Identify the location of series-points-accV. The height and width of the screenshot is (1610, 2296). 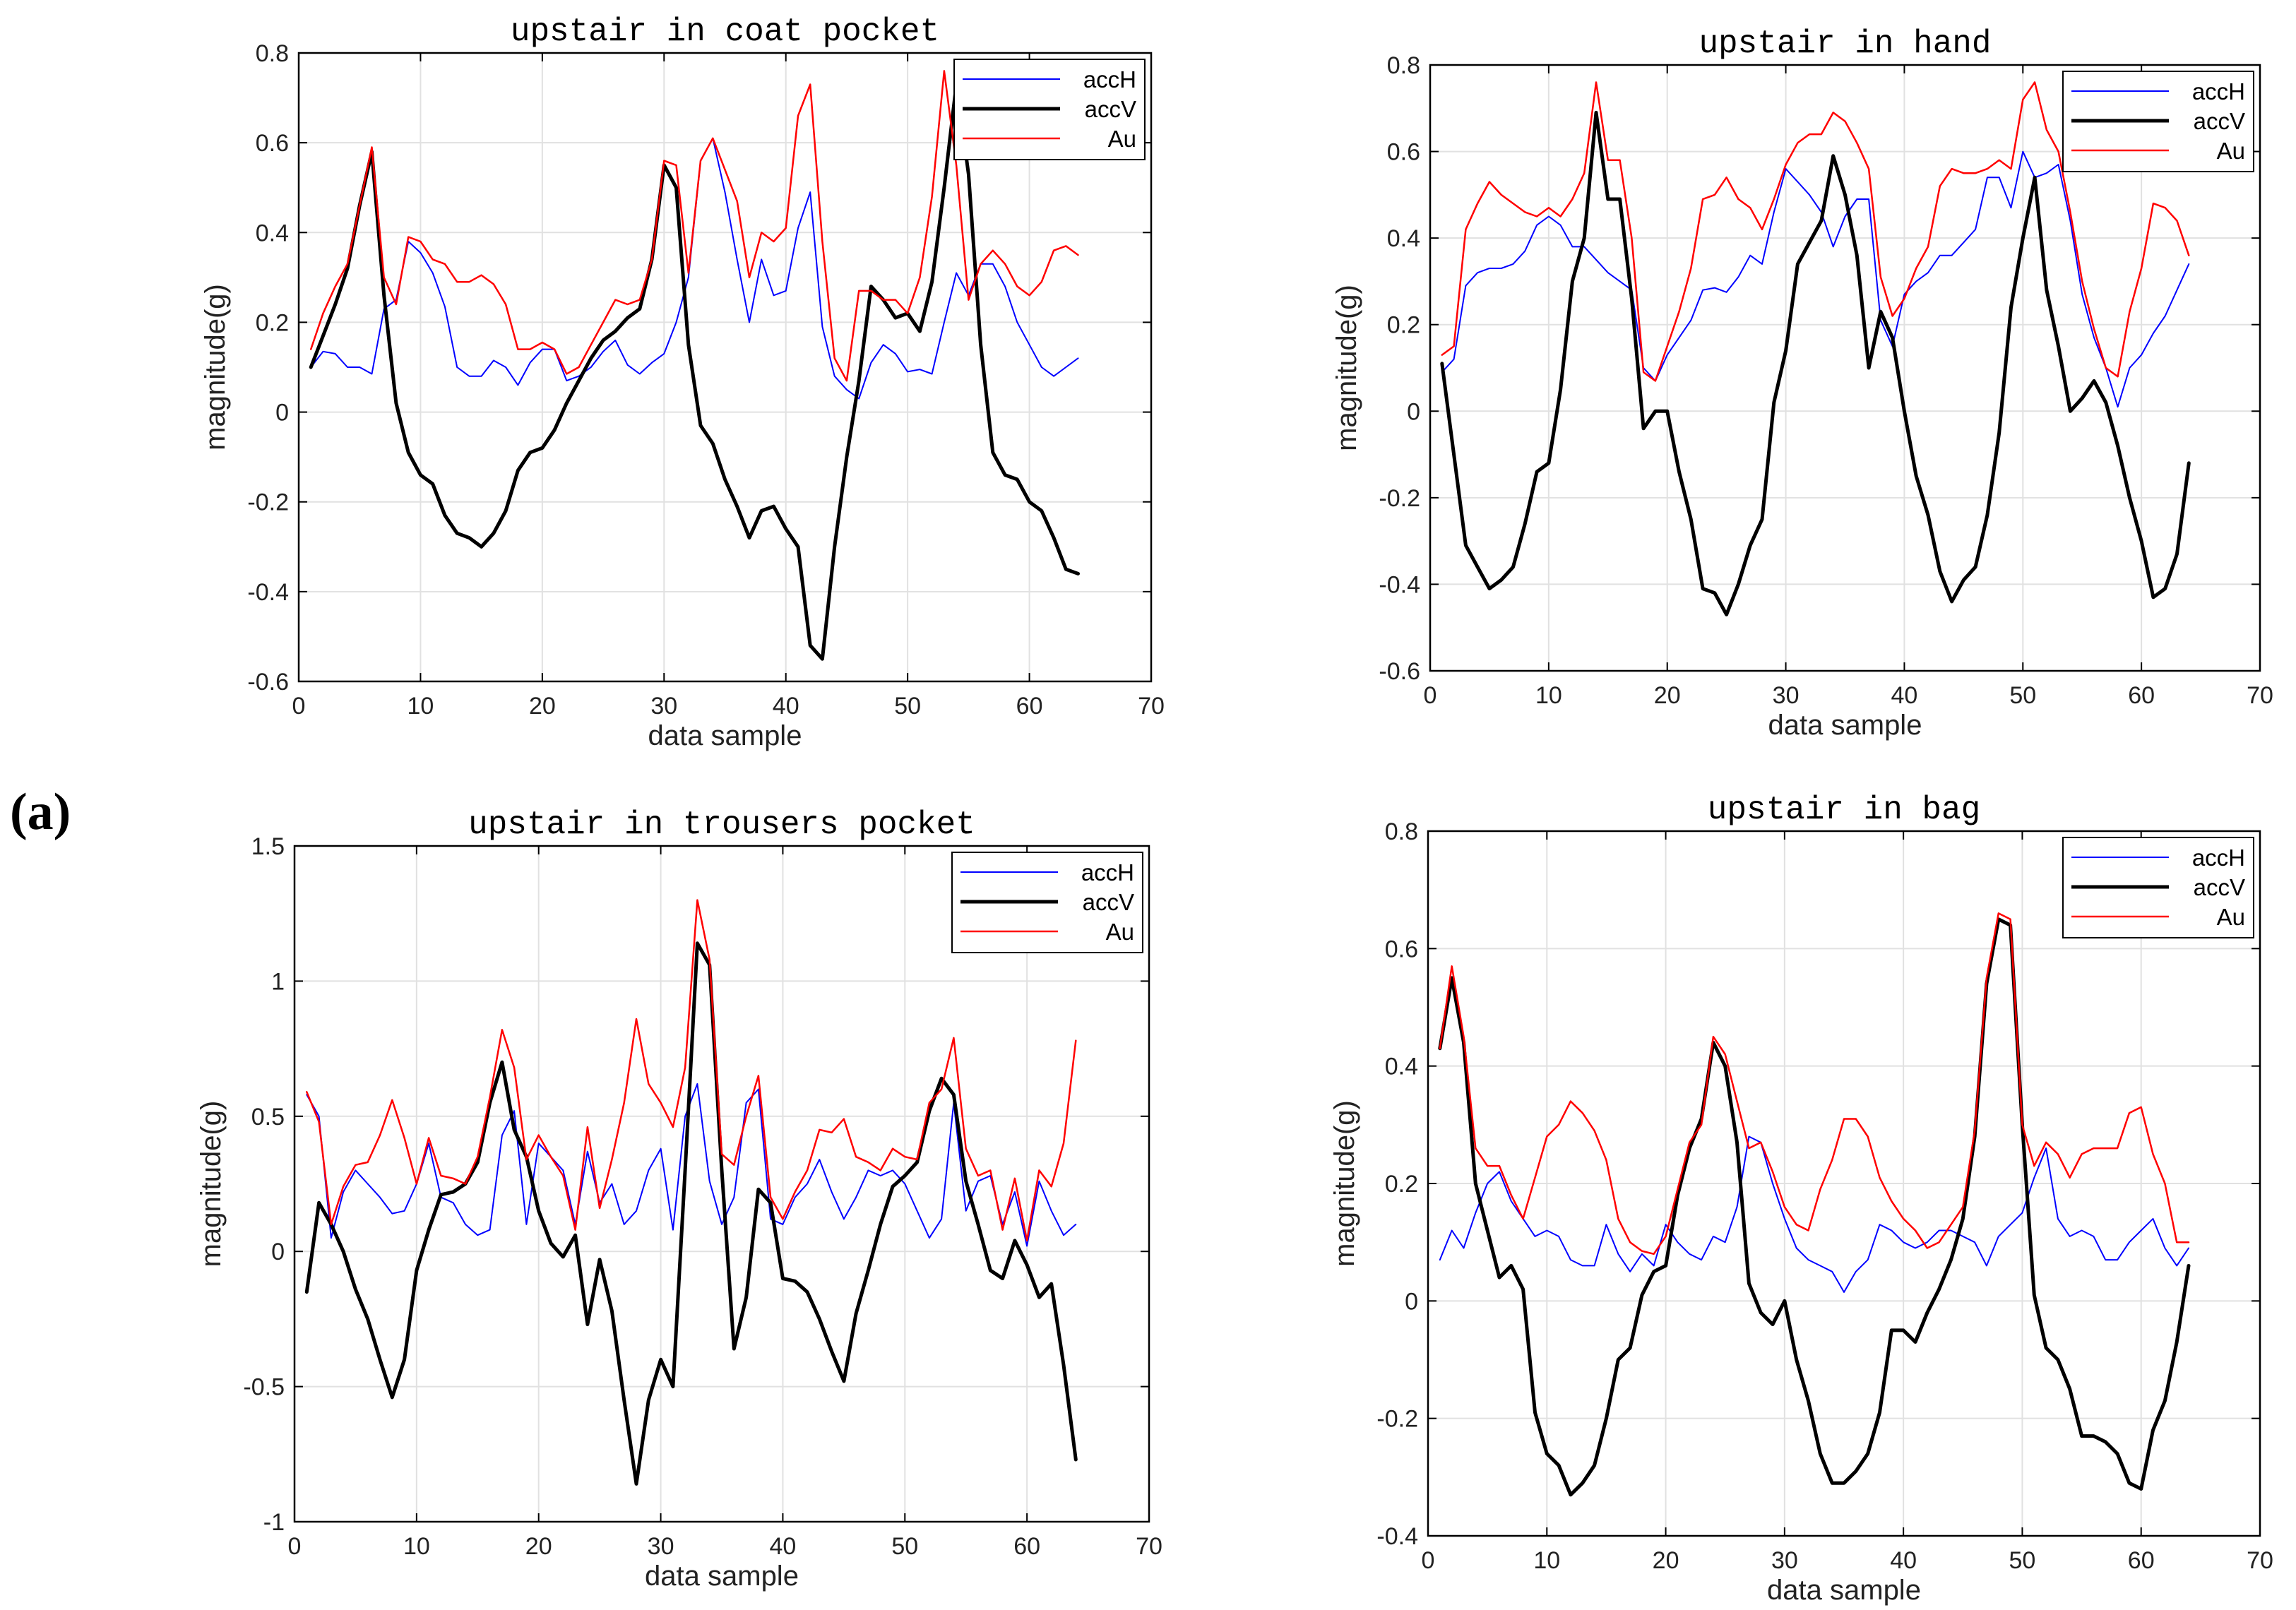
(1815, 363).